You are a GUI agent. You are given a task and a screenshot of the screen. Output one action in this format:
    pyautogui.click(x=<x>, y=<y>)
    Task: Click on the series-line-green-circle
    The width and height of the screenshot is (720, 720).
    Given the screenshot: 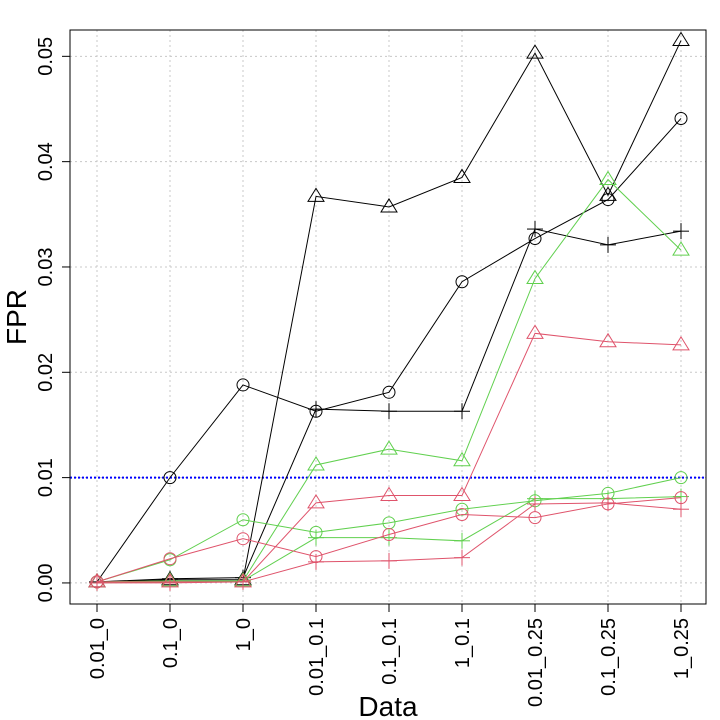 What is the action you would take?
    pyautogui.click(x=389, y=530)
    